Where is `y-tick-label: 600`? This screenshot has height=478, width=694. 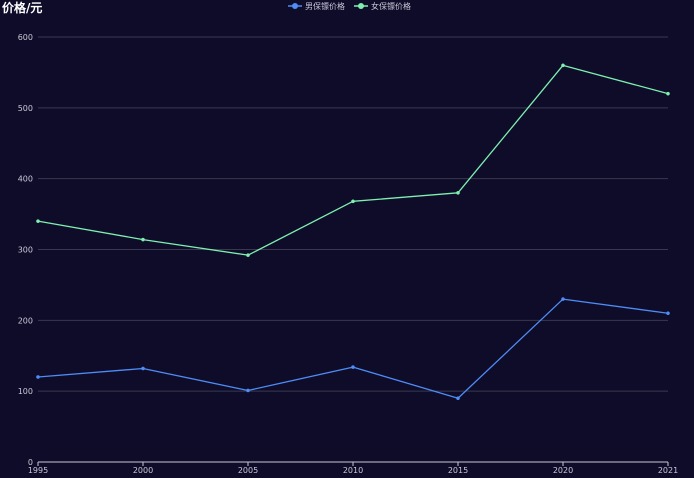 y-tick-label: 600 is located at coordinates (25, 37).